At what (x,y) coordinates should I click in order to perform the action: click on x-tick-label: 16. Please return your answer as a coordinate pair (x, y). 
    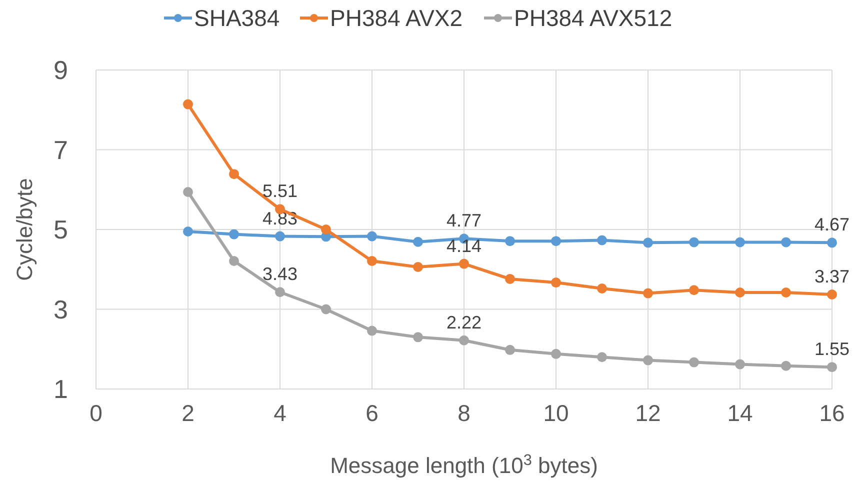
    Looking at the image, I should click on (832, 413).